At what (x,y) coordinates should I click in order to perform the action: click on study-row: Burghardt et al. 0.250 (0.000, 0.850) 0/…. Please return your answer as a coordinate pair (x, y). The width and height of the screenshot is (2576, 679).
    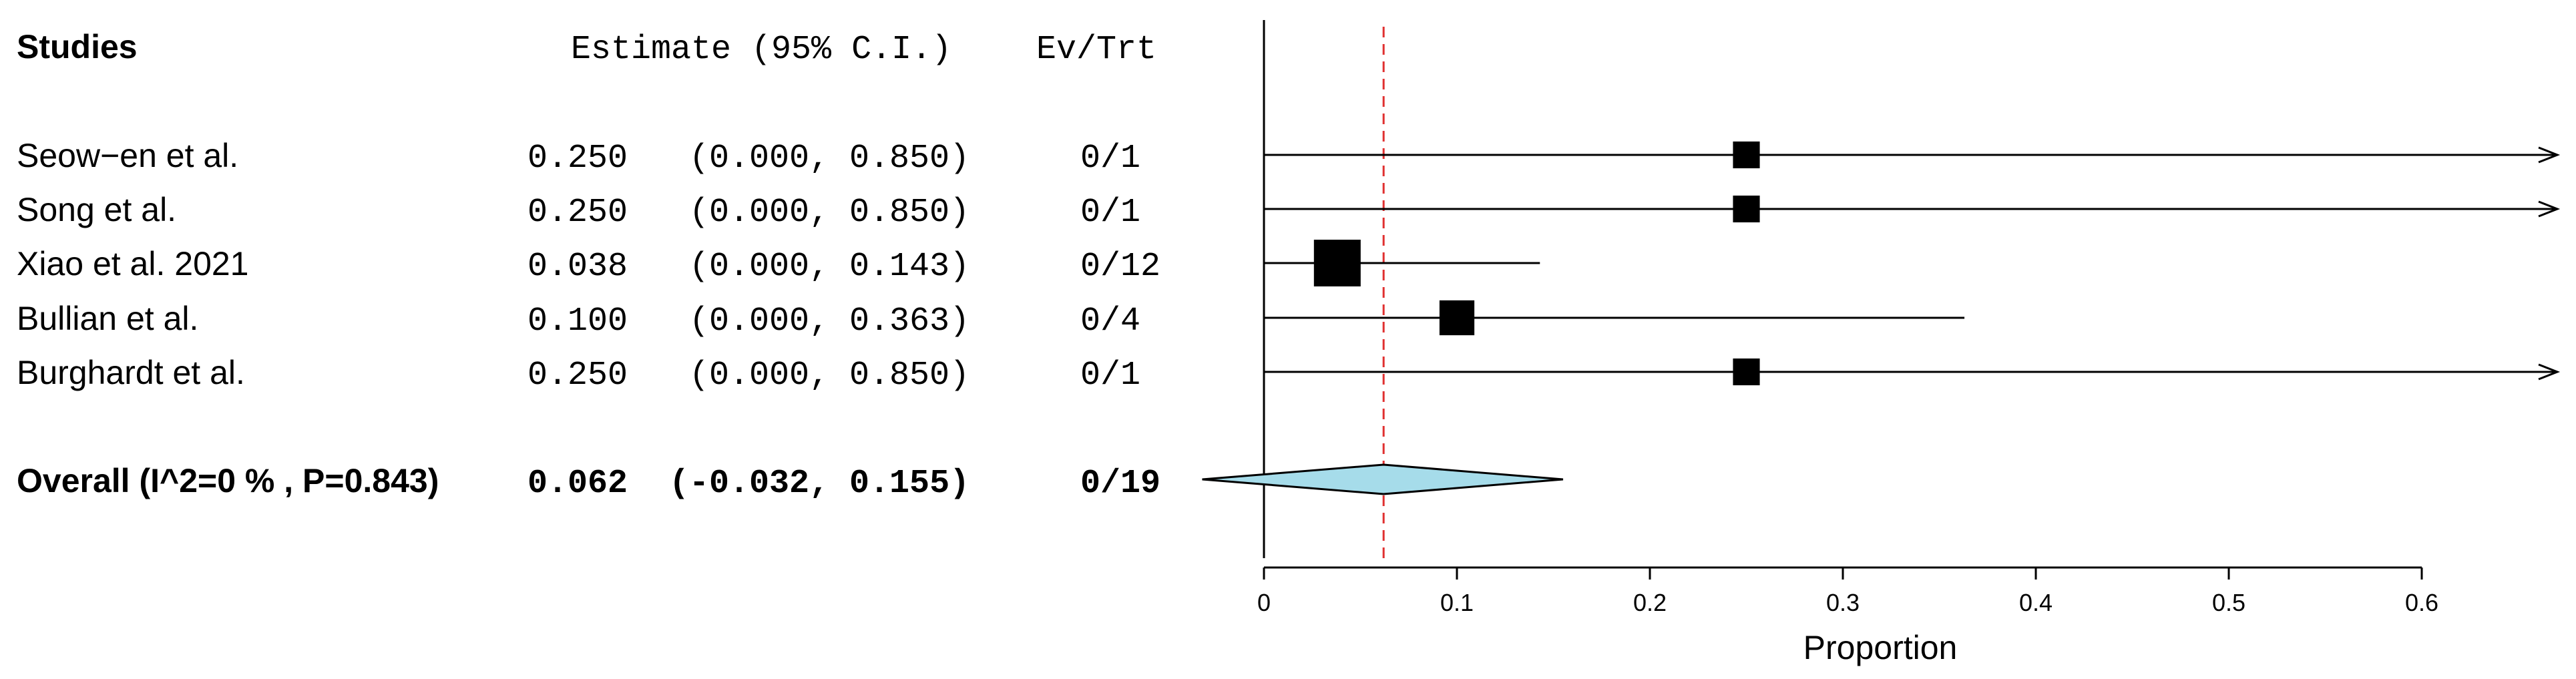
    Looking at the image, I should click on (578, 375).